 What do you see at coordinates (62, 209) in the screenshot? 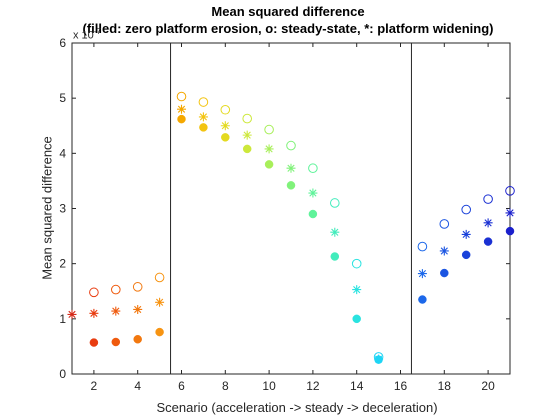
I see `y-tick-label-3: 3` at bounding box center [62, 209].